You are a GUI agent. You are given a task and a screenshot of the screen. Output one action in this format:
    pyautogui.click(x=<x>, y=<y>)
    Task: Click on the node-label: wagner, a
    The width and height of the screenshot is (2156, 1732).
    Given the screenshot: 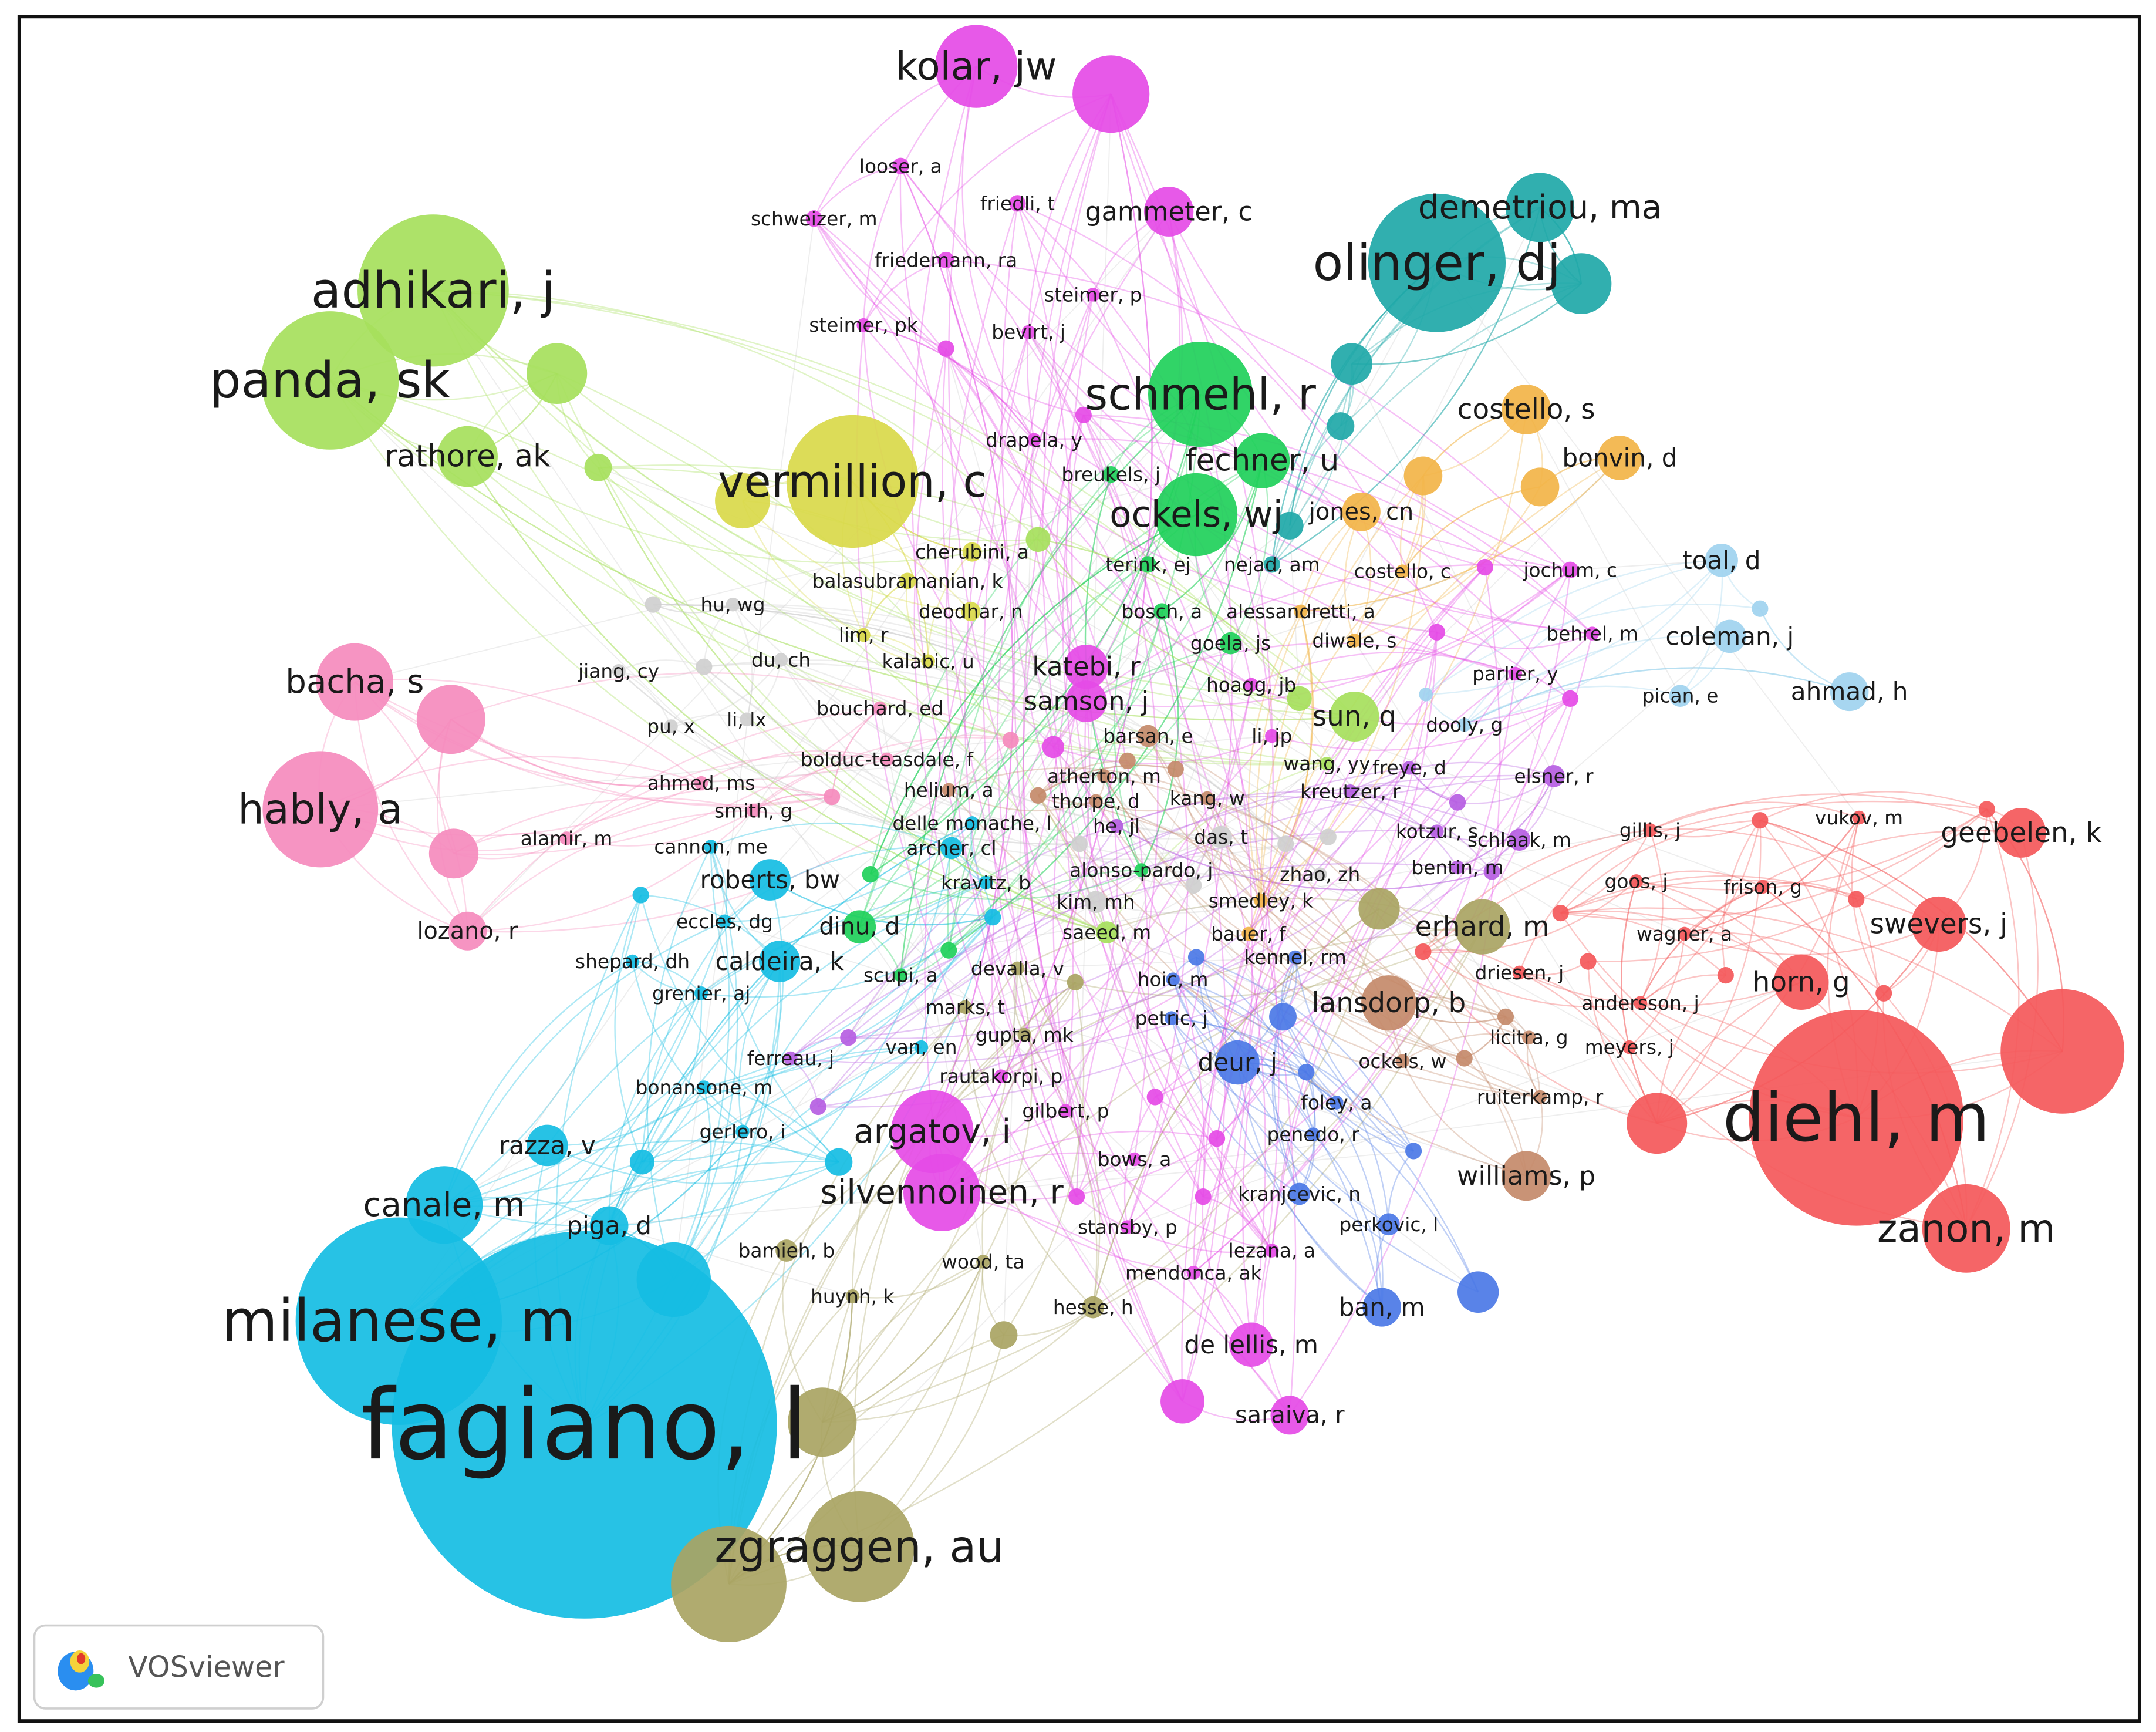 What is the action you would take?
    pyautogui.click(x=1684, y=933)
    